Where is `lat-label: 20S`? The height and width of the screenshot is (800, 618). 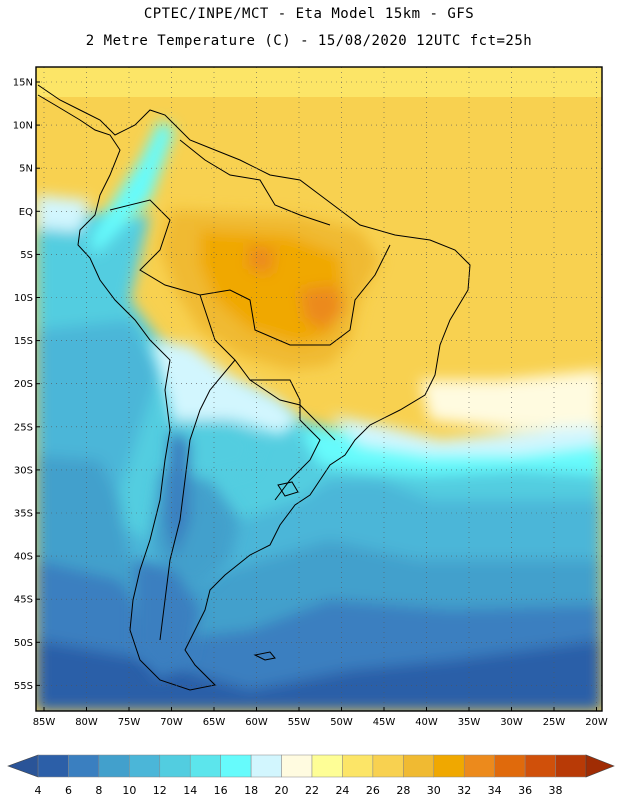
lat-label: 20S is located at coordinates (23, 384).